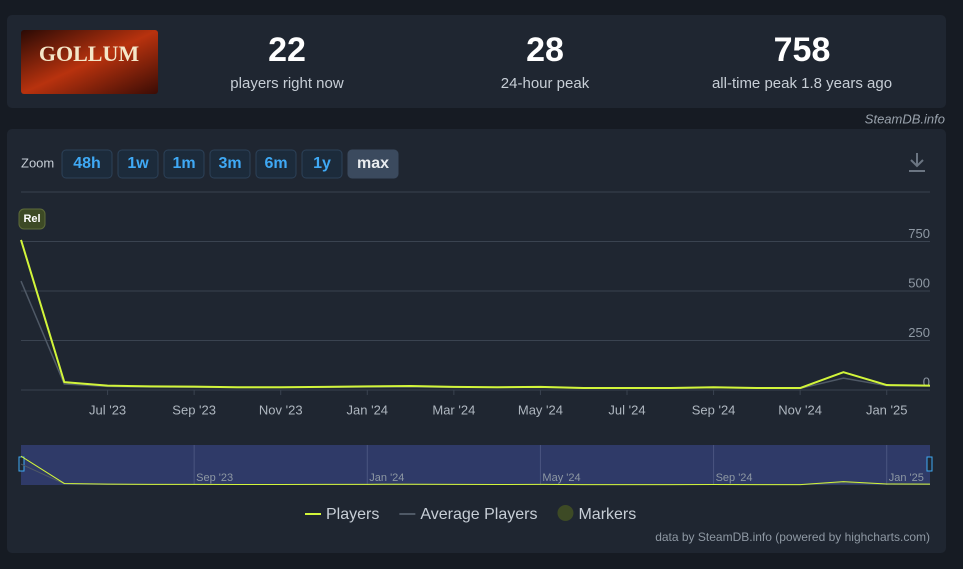 The width and height of the screenshot is (963, 569). I want to click on zoom-button-label: 1w, so click(138, 163).